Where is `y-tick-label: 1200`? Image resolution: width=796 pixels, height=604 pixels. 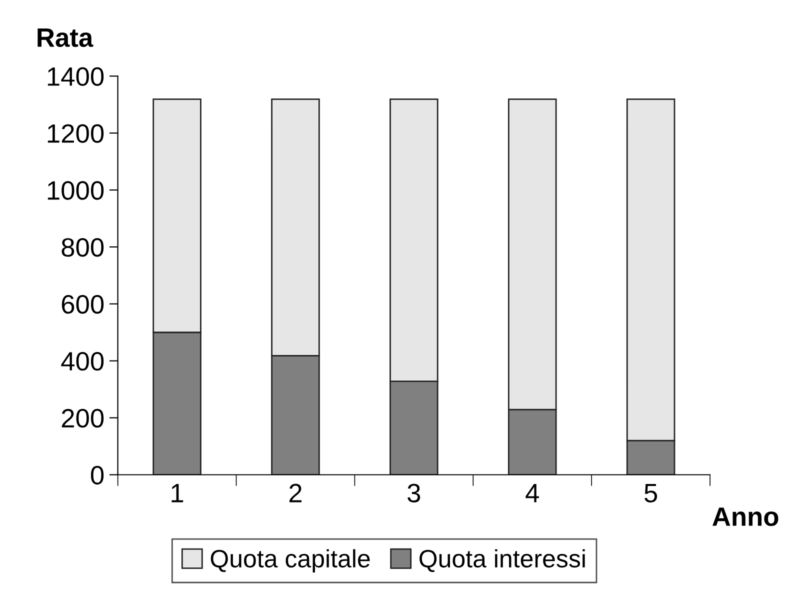 y-tick-label: 1200 is located at coordinates (76, 133).